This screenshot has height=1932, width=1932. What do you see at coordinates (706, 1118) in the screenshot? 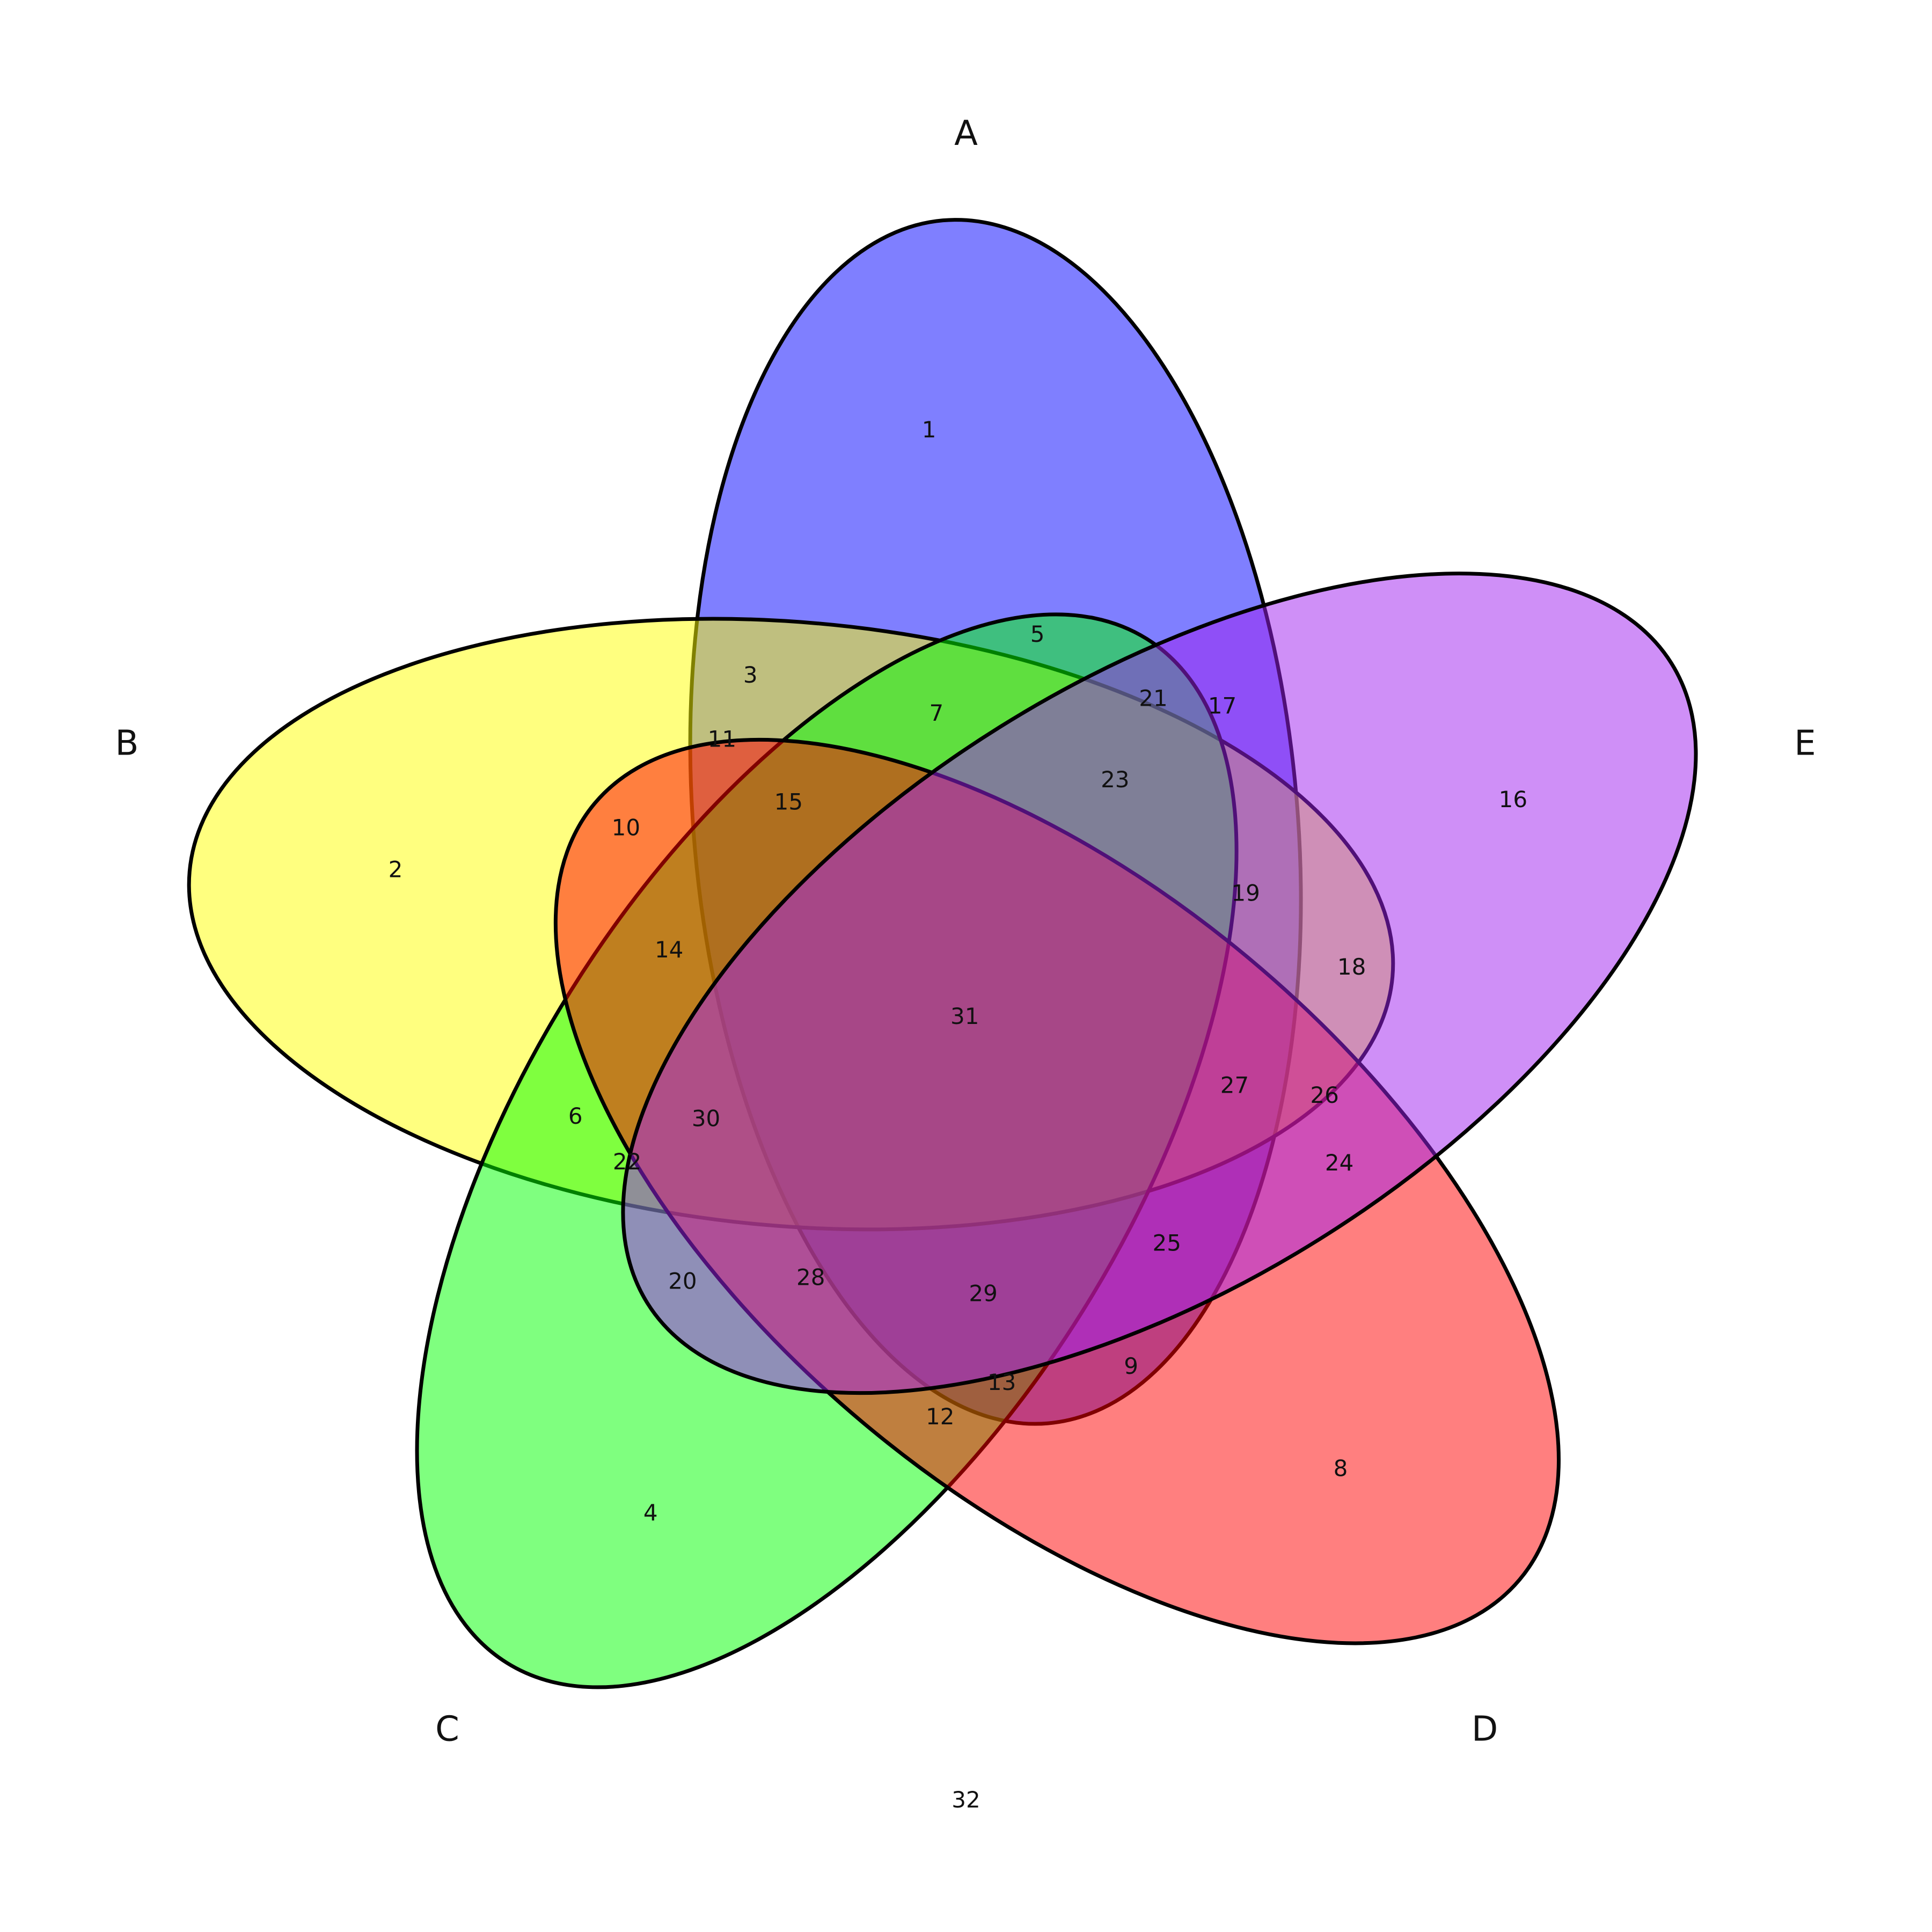
I see `region-label-30: 30` at bounding box center [706, 1118].